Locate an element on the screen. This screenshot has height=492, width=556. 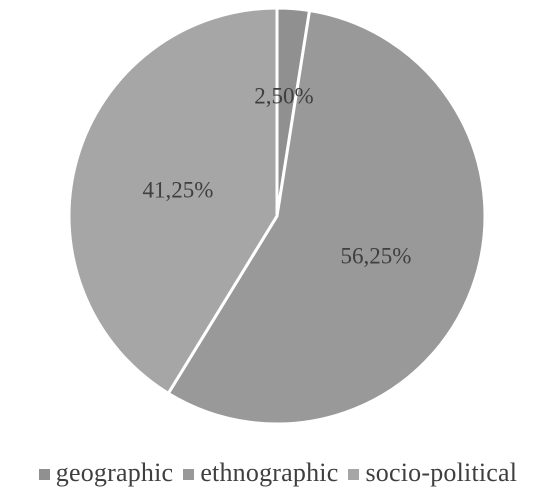
legend-item-ethnographic: ethnographic is located at coordinates (260, 473).